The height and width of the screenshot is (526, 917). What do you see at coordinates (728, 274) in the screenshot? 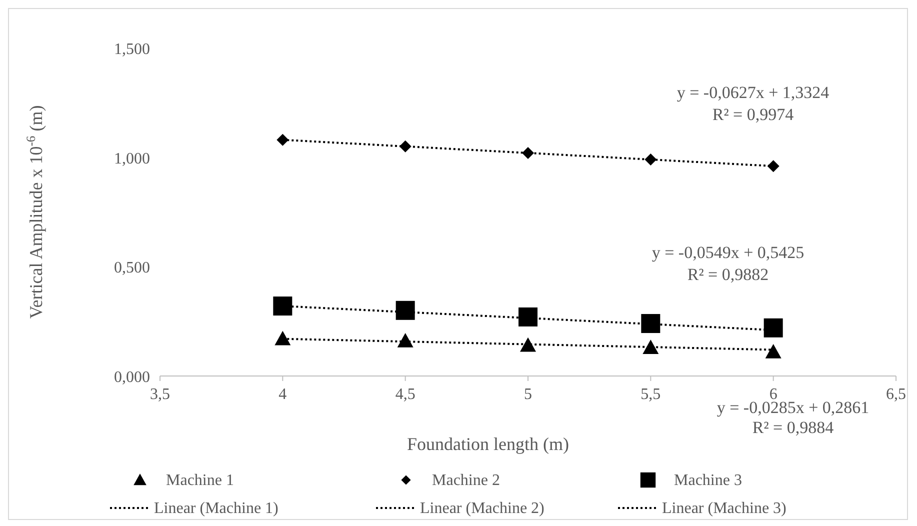
I see `annotation: R² = 0,9882` at bounding box center [728, 274].